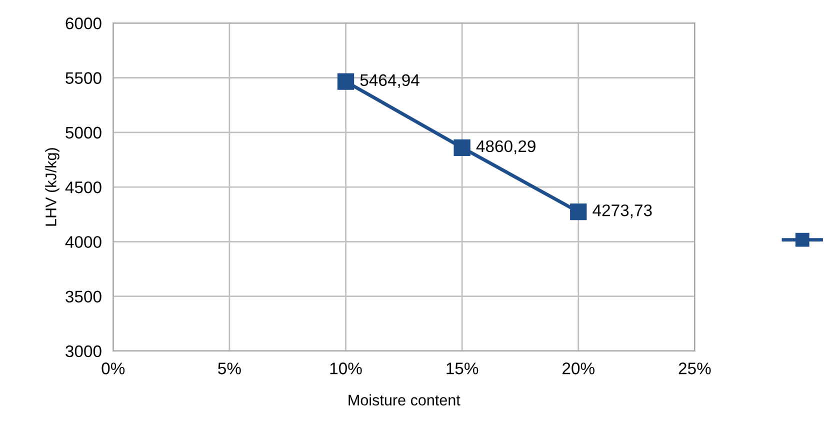 The width and height of the screenshot is (838, 436). I want to click on x-tick-label: 0%, so click(113, 368).